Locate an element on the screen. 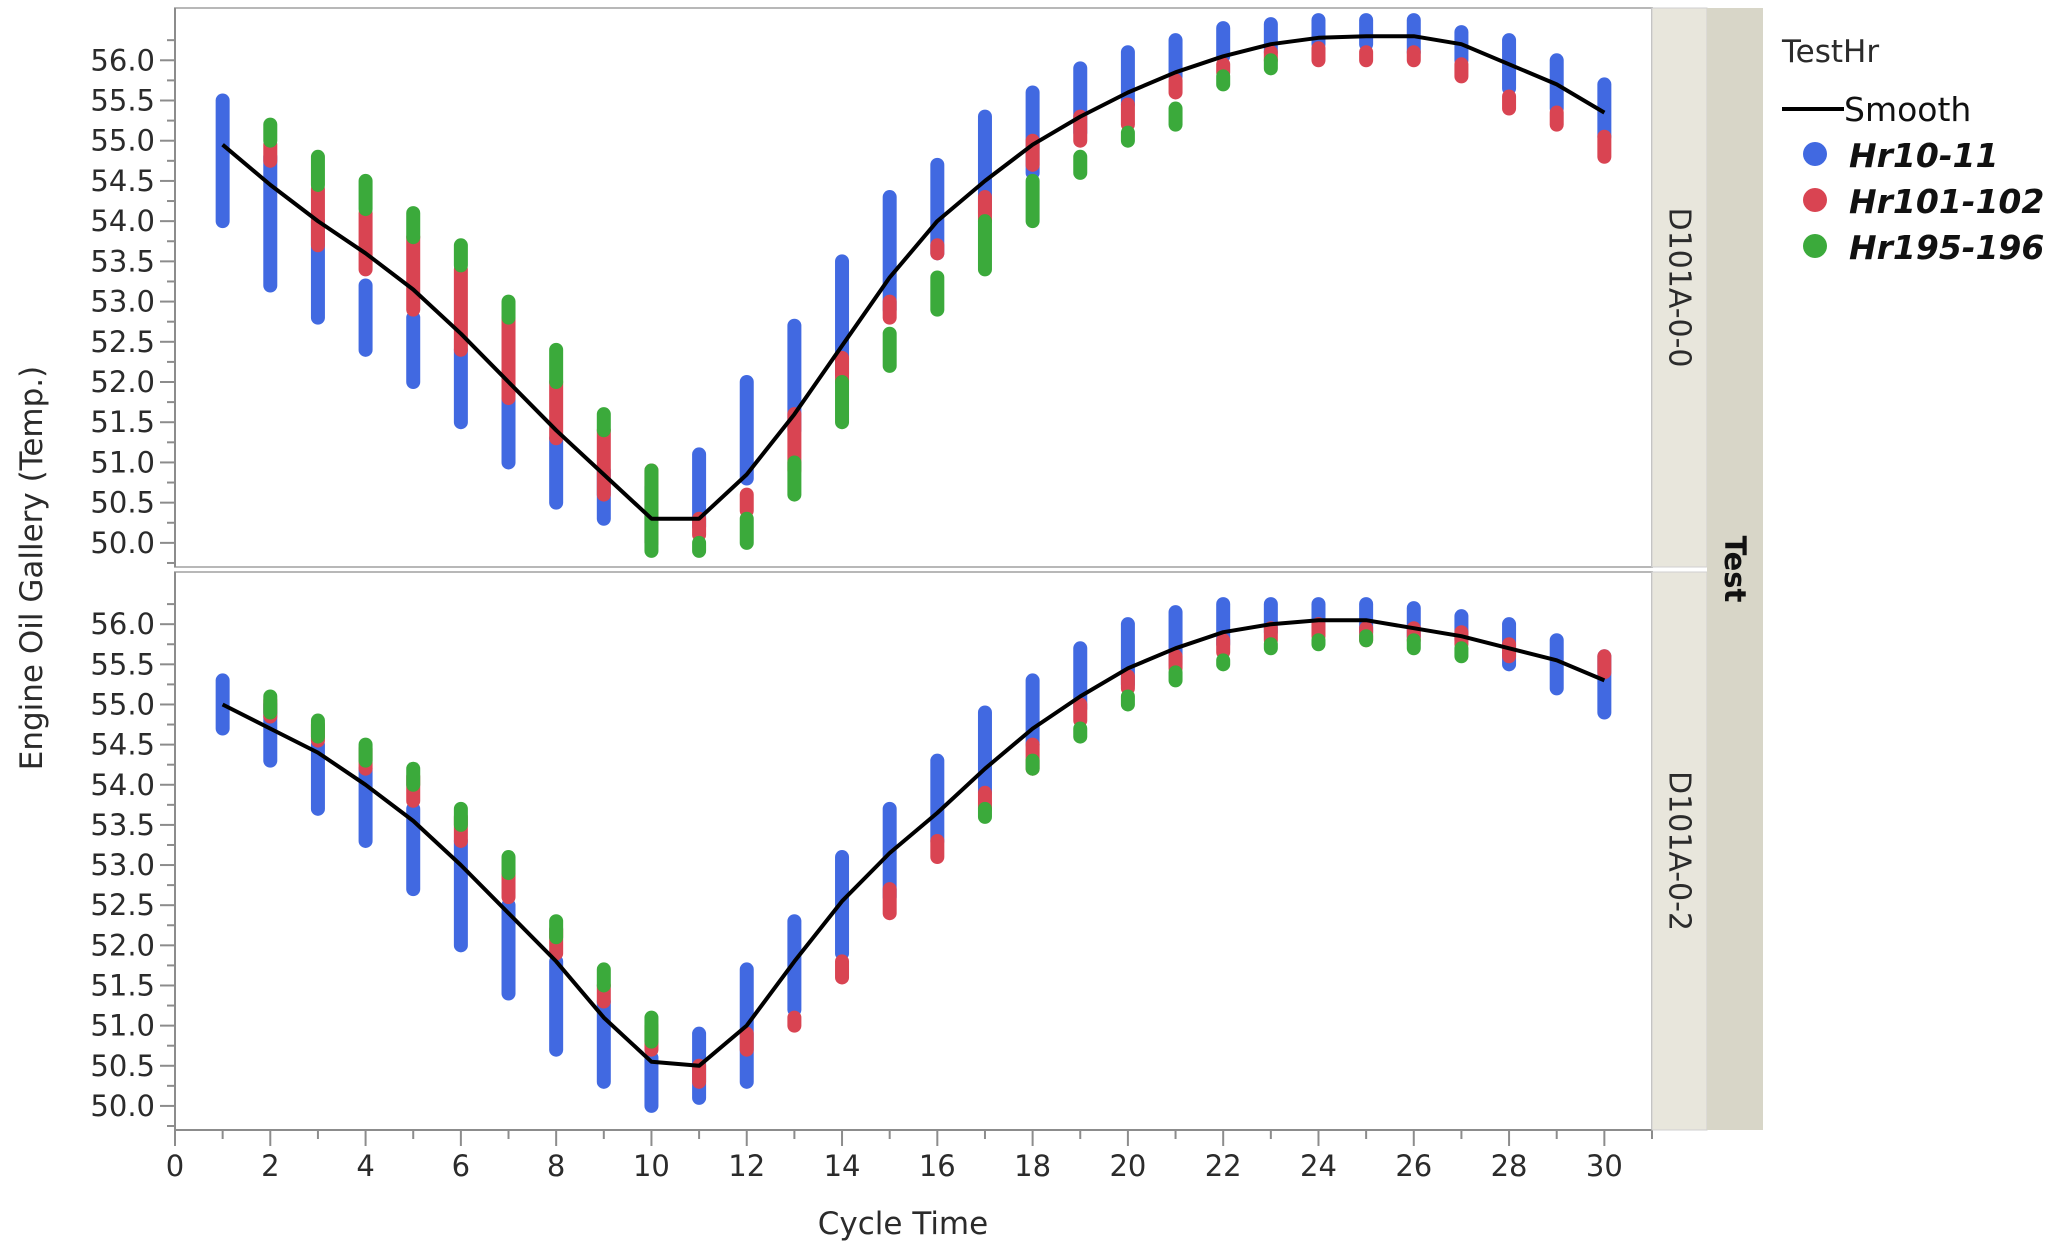 This screenshot has height=1246, width=2049. x-tick-label: 28 is located at coordinates (1509, 1166).